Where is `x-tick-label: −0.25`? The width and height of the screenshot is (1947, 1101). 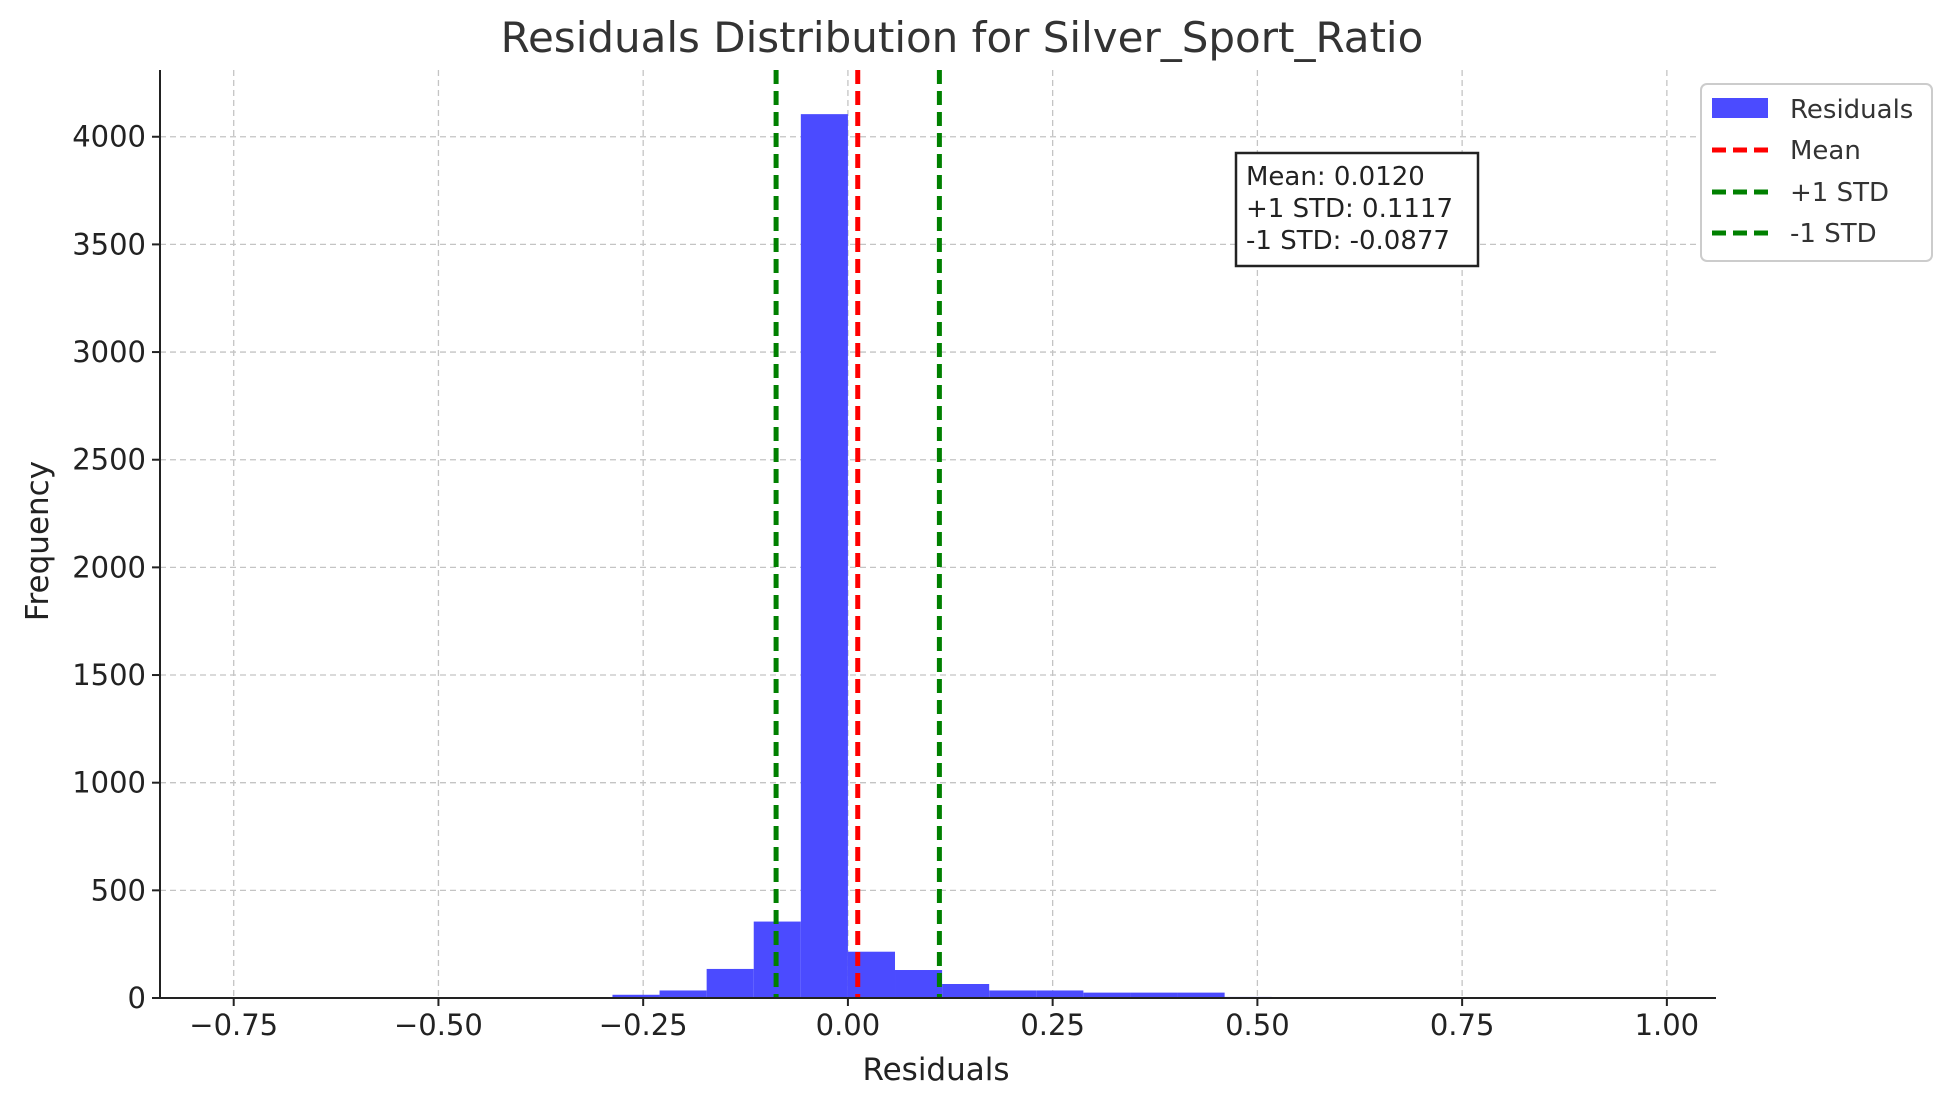
x-tick-label: −0.25 is located at coordinates (643, 1025).